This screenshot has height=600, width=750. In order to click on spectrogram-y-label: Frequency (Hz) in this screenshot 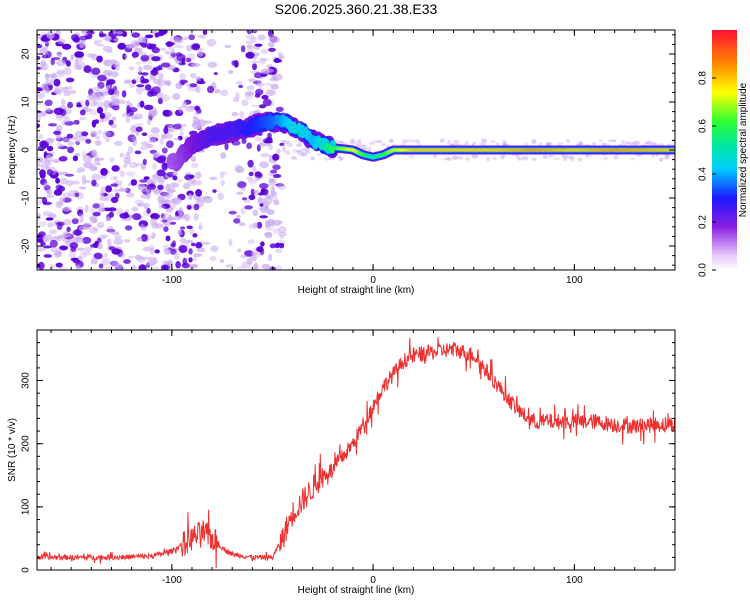, I will do `click(12, 150)`.